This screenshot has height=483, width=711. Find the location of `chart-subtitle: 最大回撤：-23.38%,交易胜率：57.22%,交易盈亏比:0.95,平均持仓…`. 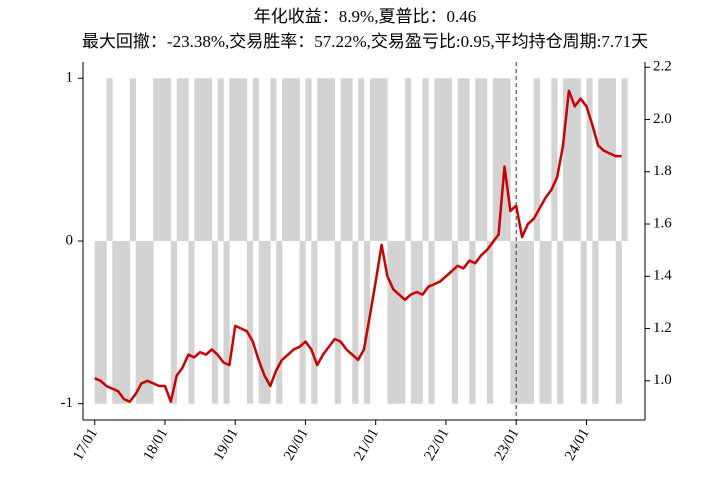

chart-subtitle: 最大回撤：-23.38%,交易胜率：57.22%,交易盈亏比:0.95,平均持仓… is located at coordinates (365, 41).